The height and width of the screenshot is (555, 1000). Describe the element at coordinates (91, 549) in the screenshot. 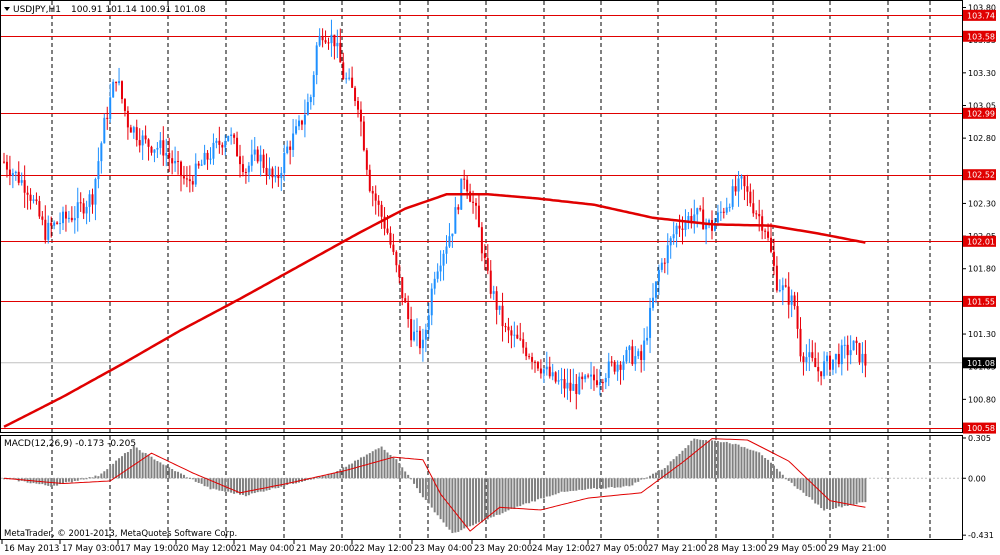

I see `time-tick-label: 17 May 03:00` at that location.